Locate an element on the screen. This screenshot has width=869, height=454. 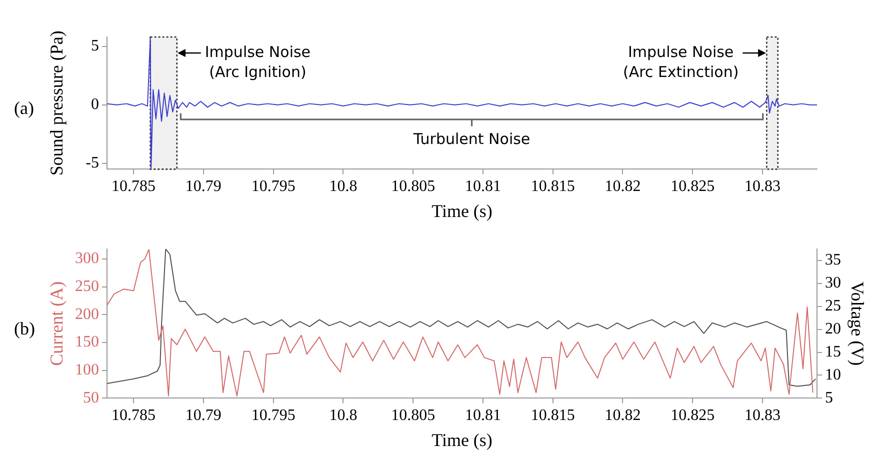
y-axis-title: Sound pressure (Pa) is located at coordinates (56, 103).